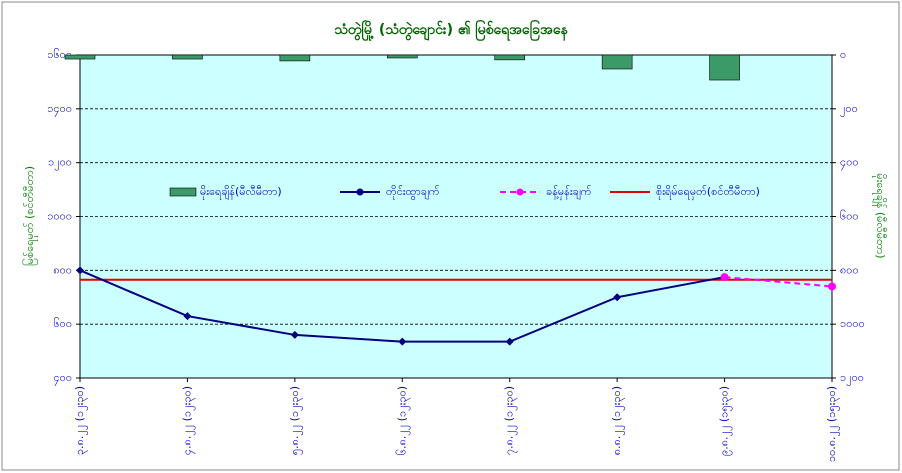 This screenshot has height=473, width=902. What do you see at coordinates (778, 282) in the screenshot?
I see `line` at bounding box center [778, 282].